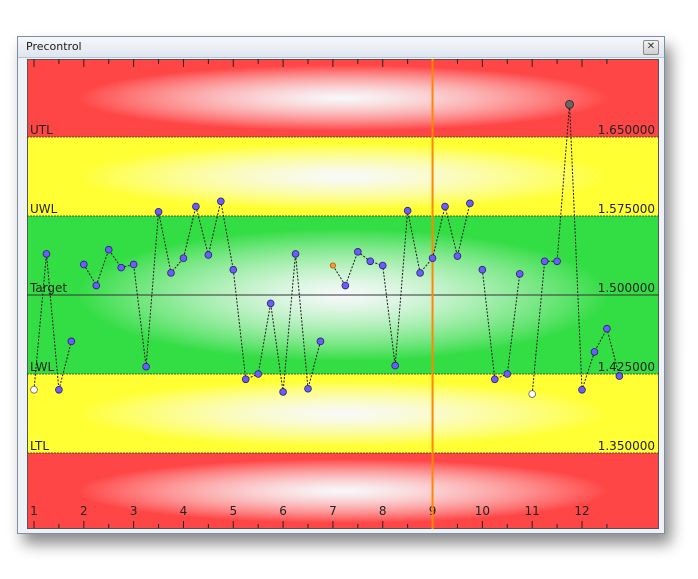 This screenshot has height=579, width=698. I want to click on x-tick-label-8: 8, so click(383, 511).